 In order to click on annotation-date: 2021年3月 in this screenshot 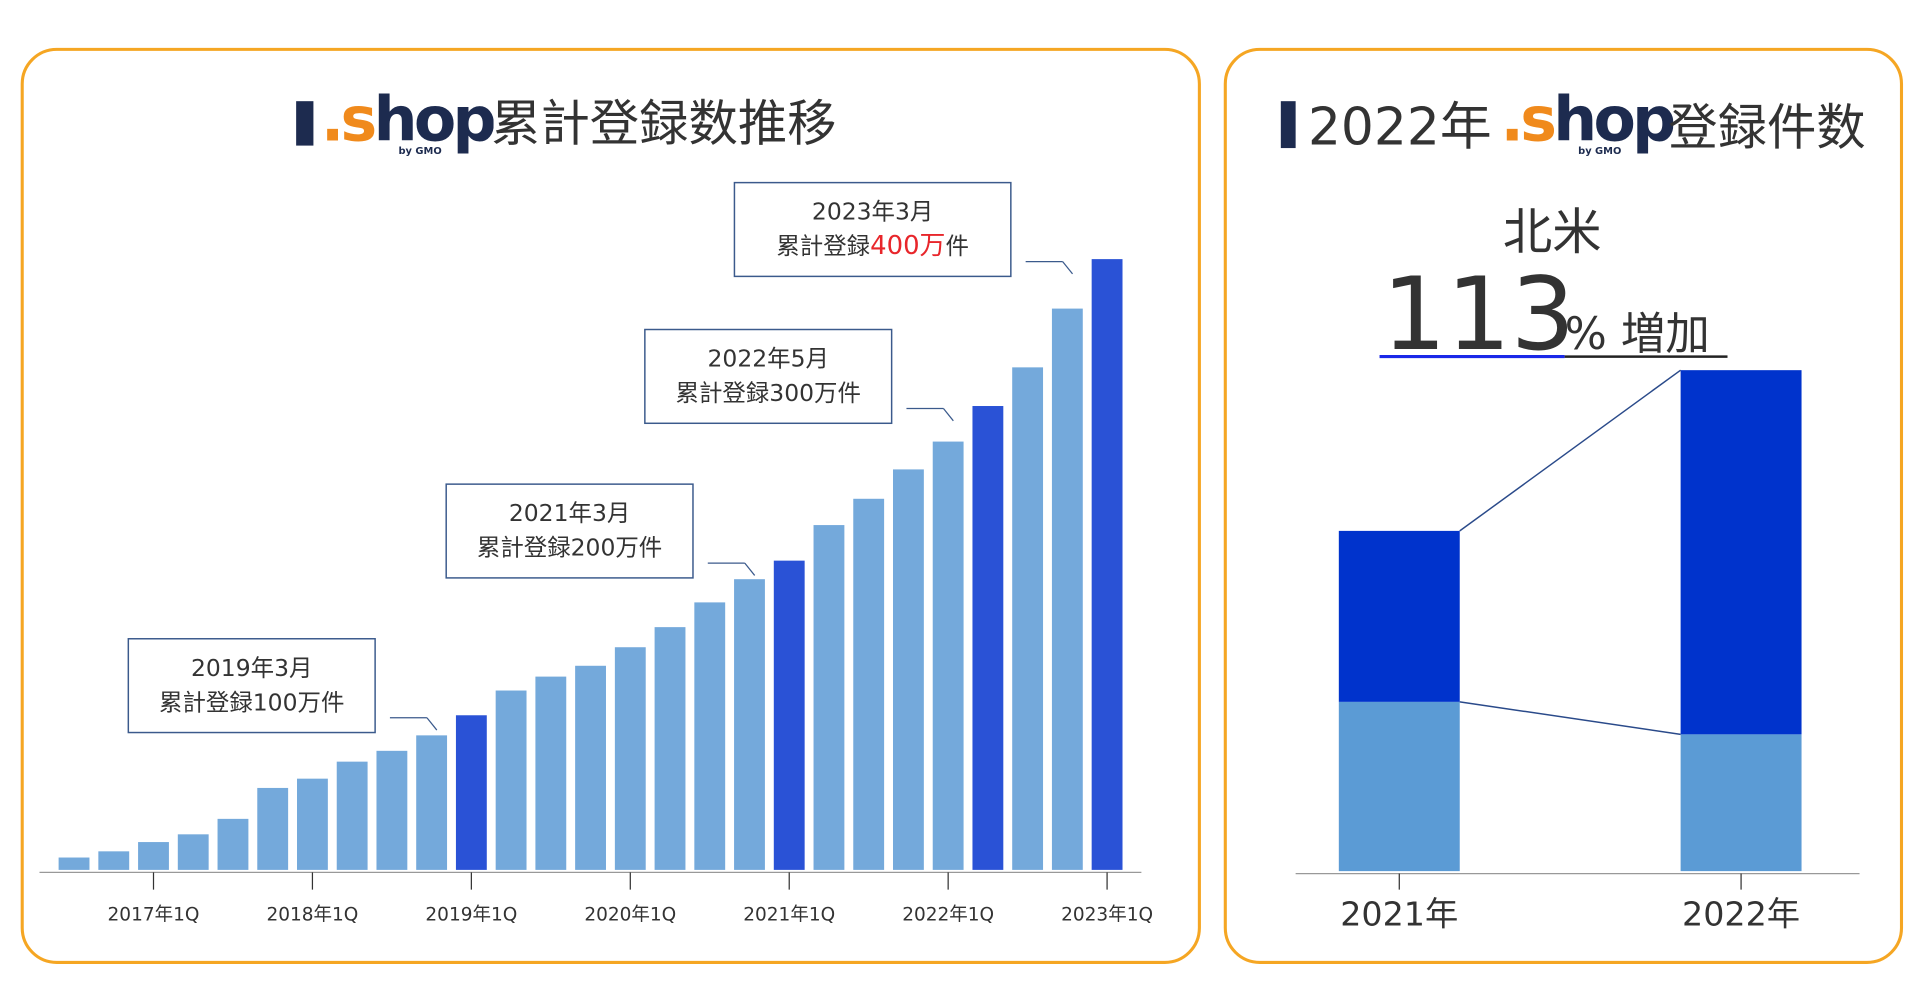, I will do `click(569, 513)`.